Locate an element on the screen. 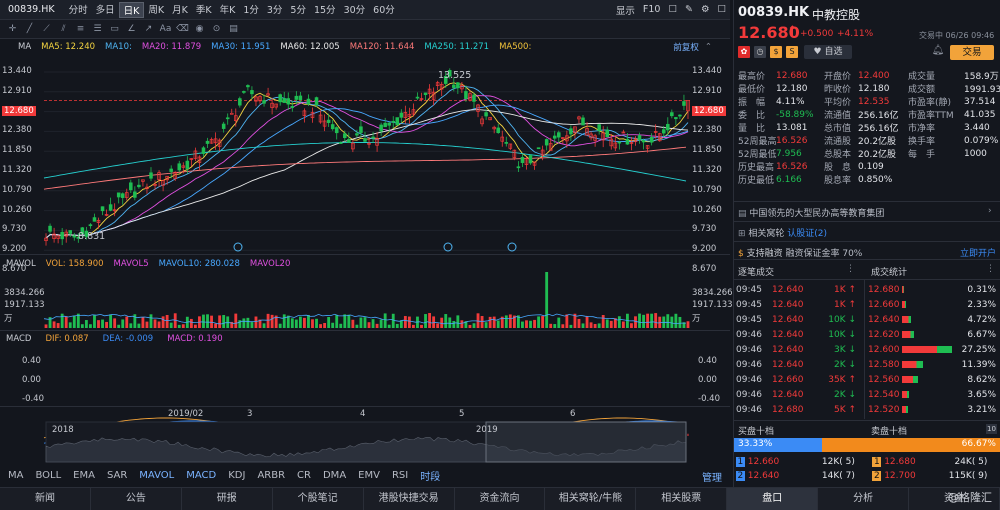 This screenshot has width=1000, height=510. adjust-mode-link: 前复权 is located at coordinates (686, 48).